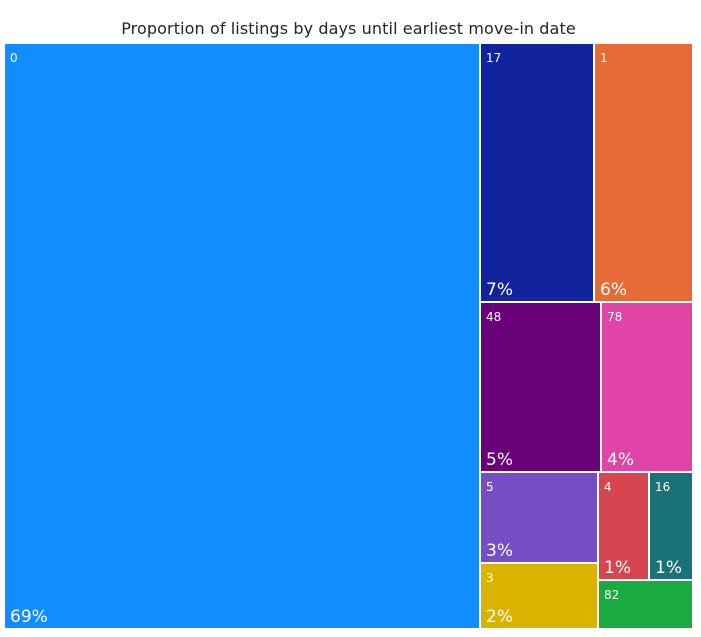 This screenshot has width=701, height=637. I want to click on treemap-tile-5: 5 3%, so click(539, 517).